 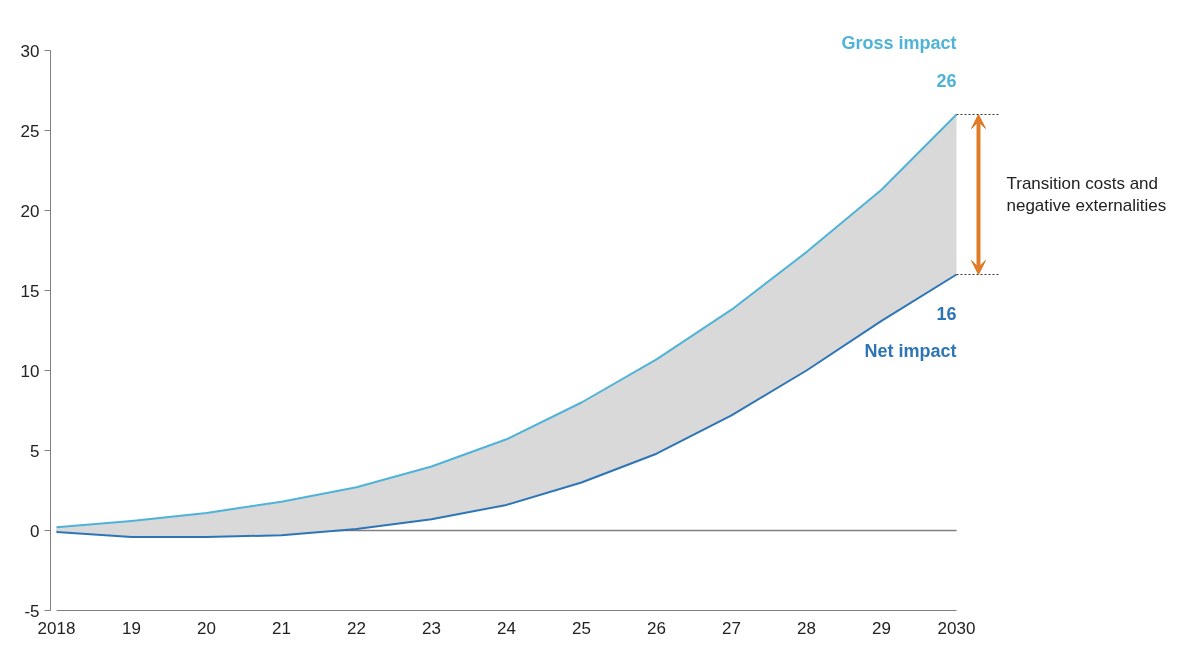 What do you see at coordinates (56, 628) in the screenshot?
I see `x-tick-label: 2018` at bounding box center [56, 628].